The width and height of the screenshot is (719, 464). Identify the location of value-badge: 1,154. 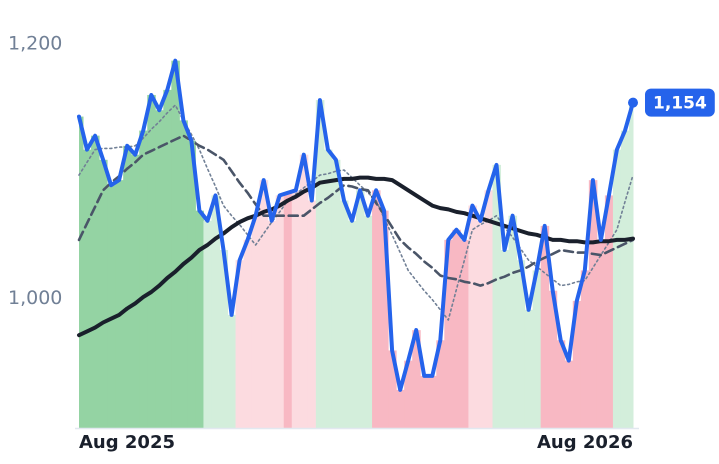
(680, 102).